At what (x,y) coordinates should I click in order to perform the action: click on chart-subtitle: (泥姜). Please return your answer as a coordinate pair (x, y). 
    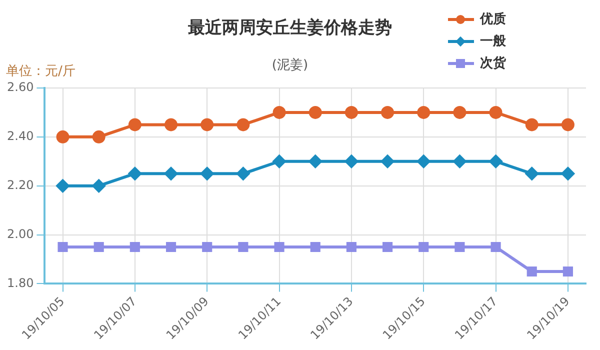
    Looking at the image, I should click on (290, 65).